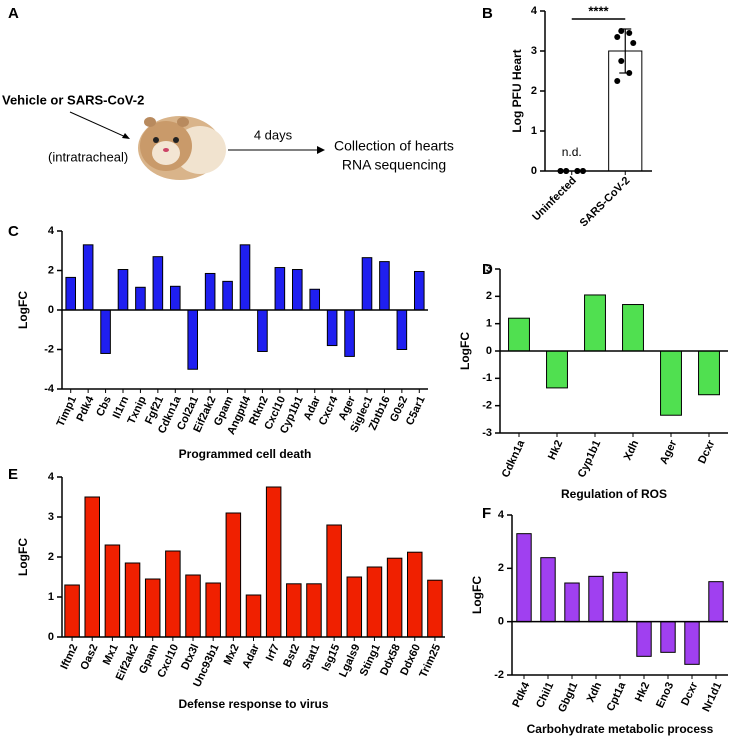 The image size is (750, 740). Describe the element at coordinates (251, 656) in the screenshot. I see `x-tick-label: Adar` at that location.